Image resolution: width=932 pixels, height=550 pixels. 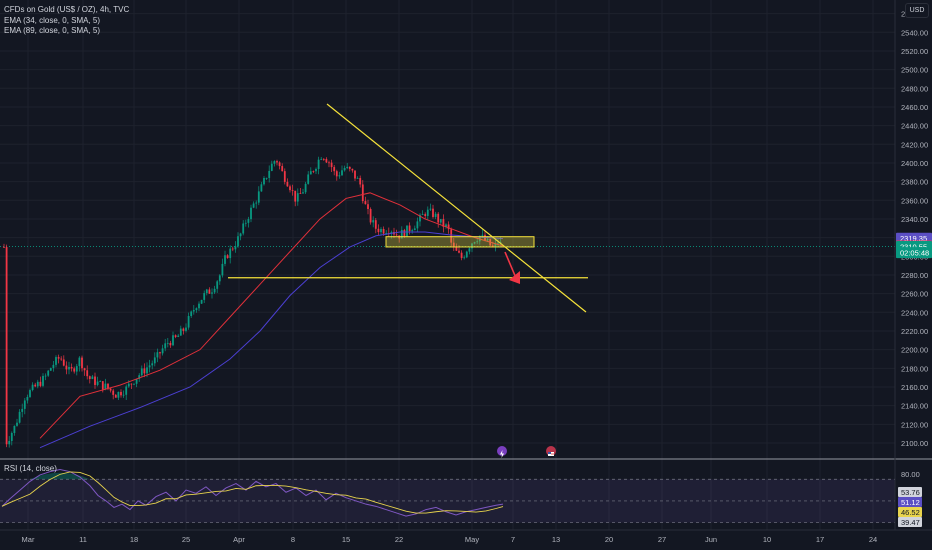 I want to click on x-tick-label: 27, so click(x=662, y=539).